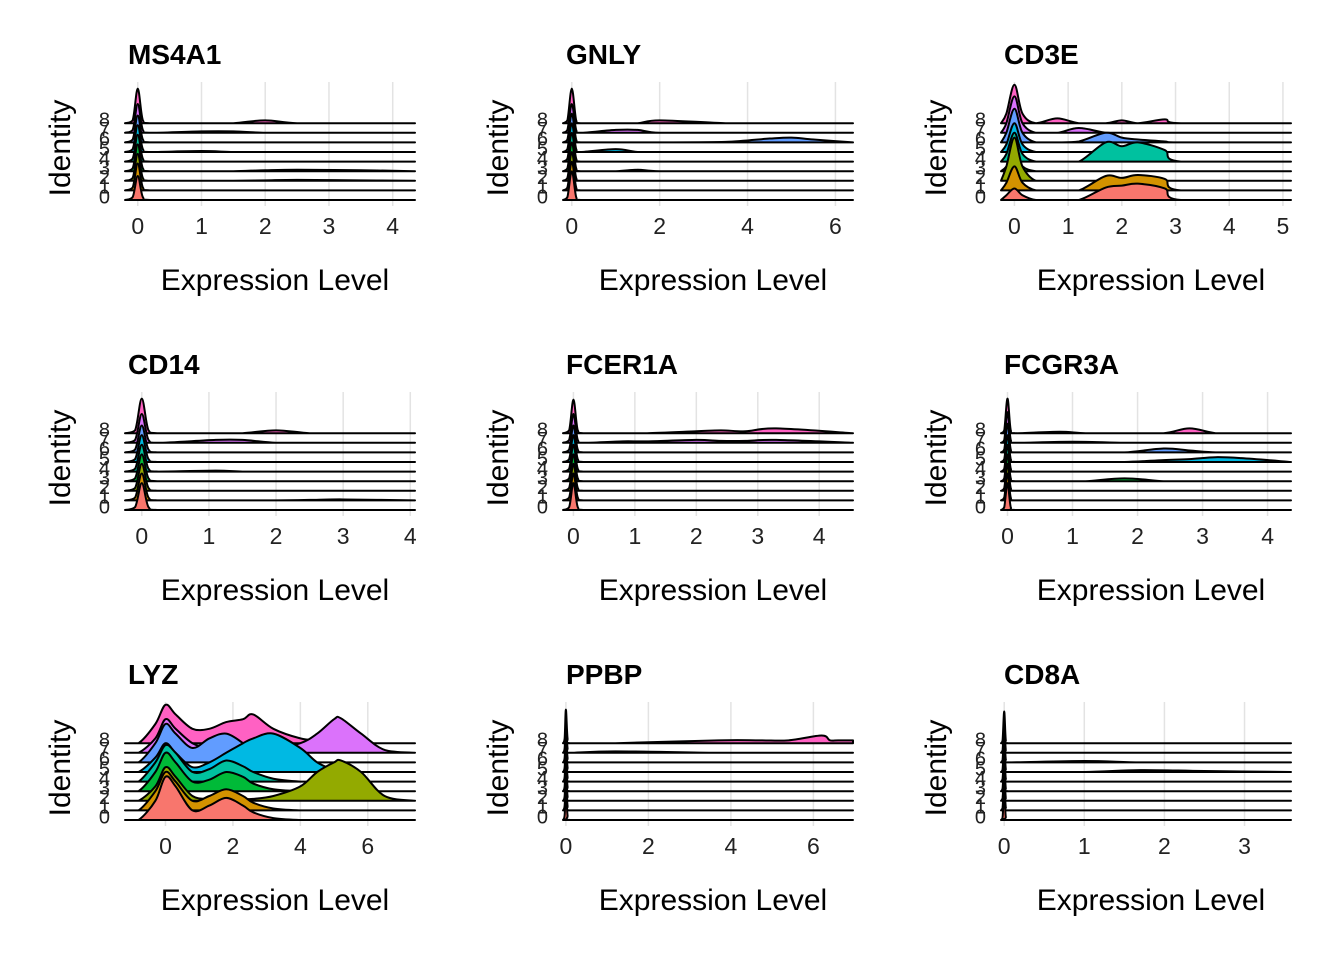 The width and height of the screenshot is (1344, 960). Describe the element at coordinates (1042, 674) in the screenshot. I see `panel-title: CD8A` at that location.